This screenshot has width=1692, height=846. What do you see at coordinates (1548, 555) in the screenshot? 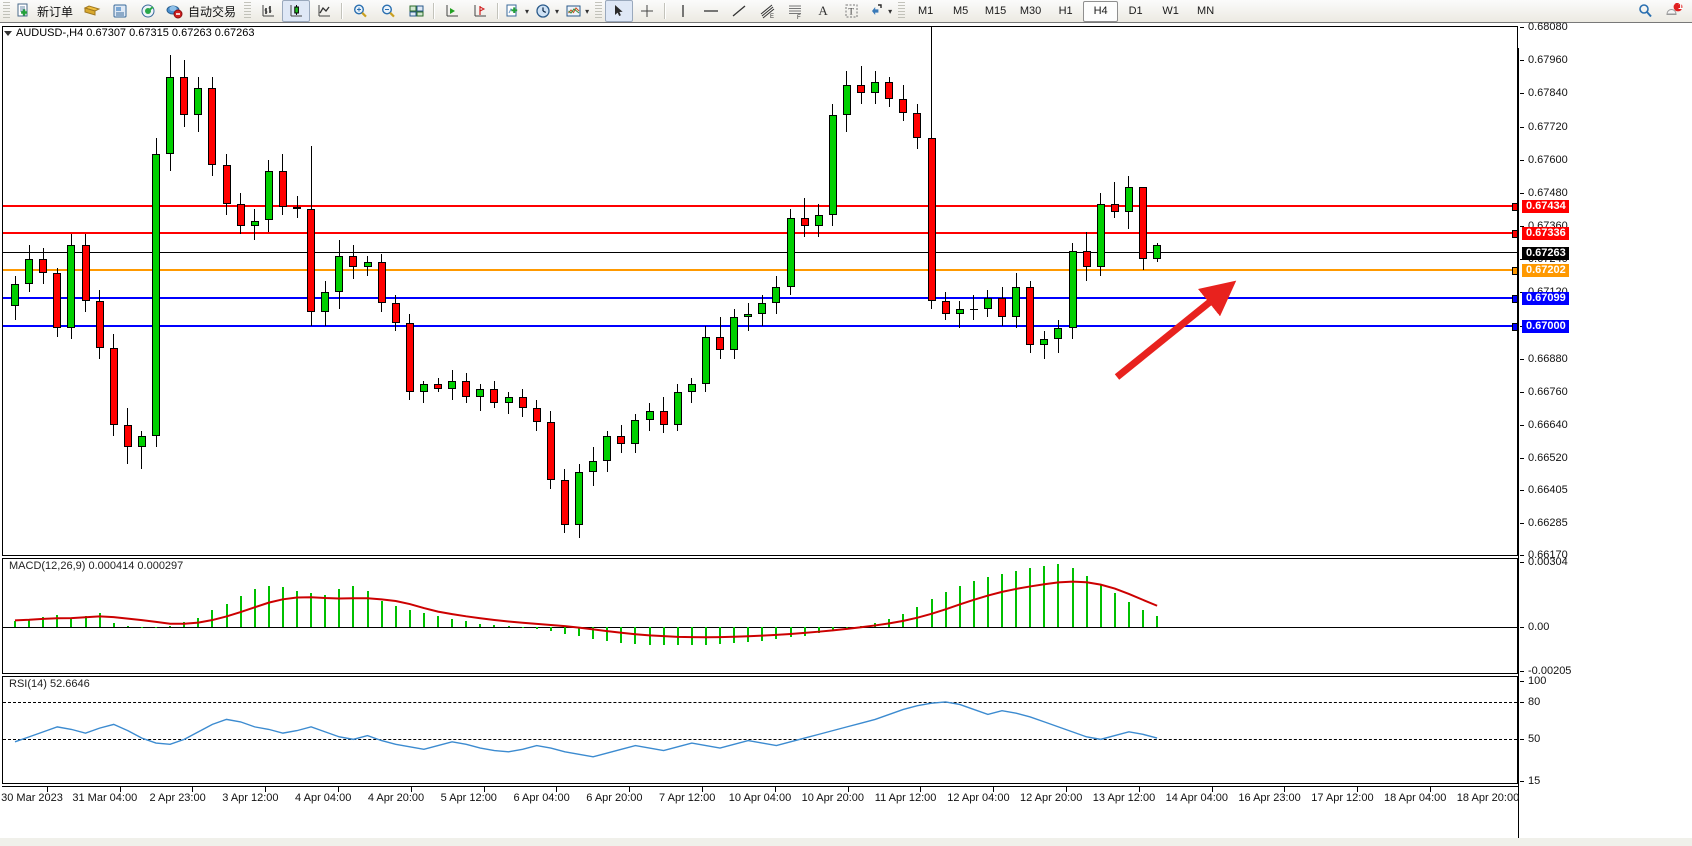
I see `price-tick-16: 0.66170` at bounding box center [1548, 555].